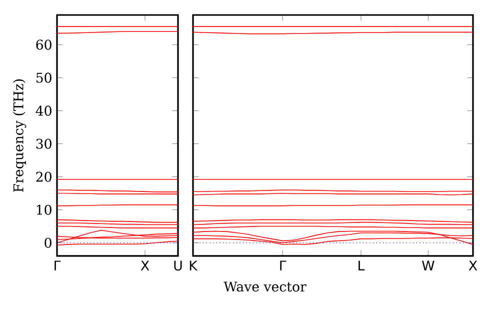 Image resolution: width=494 pixels, height=310 pixels. Describe the element at coordinates (428, 265) in the screenshot. I see `x-tick-label: W` at that location.